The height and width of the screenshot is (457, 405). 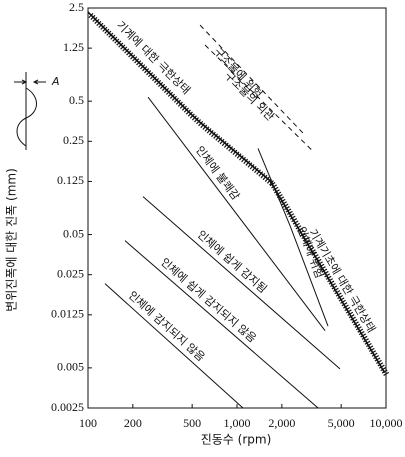 I want to click on amplitude-icon, so click(x=30, y=111).